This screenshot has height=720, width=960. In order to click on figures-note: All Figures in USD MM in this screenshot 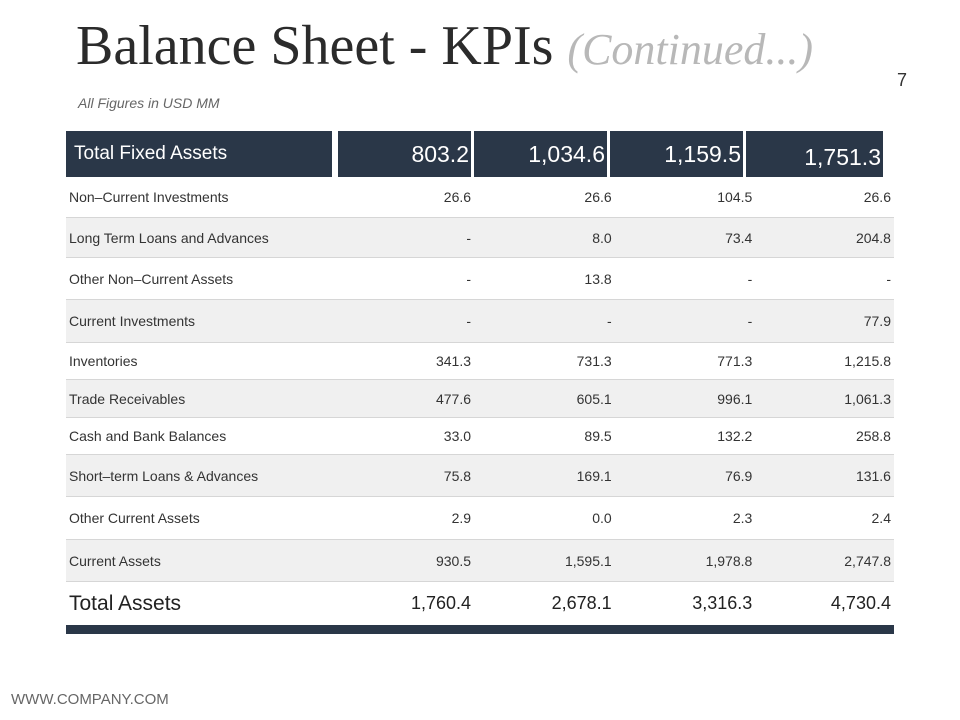, I will do `click(149, 103)`.